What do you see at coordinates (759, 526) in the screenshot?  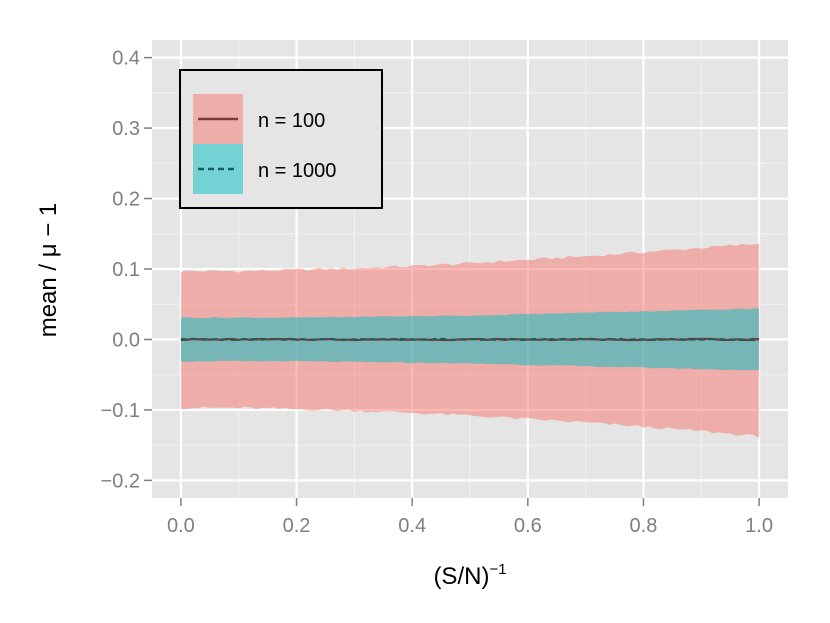 I see `x-tick-label: 1.0` at bounding box center [759, 526].